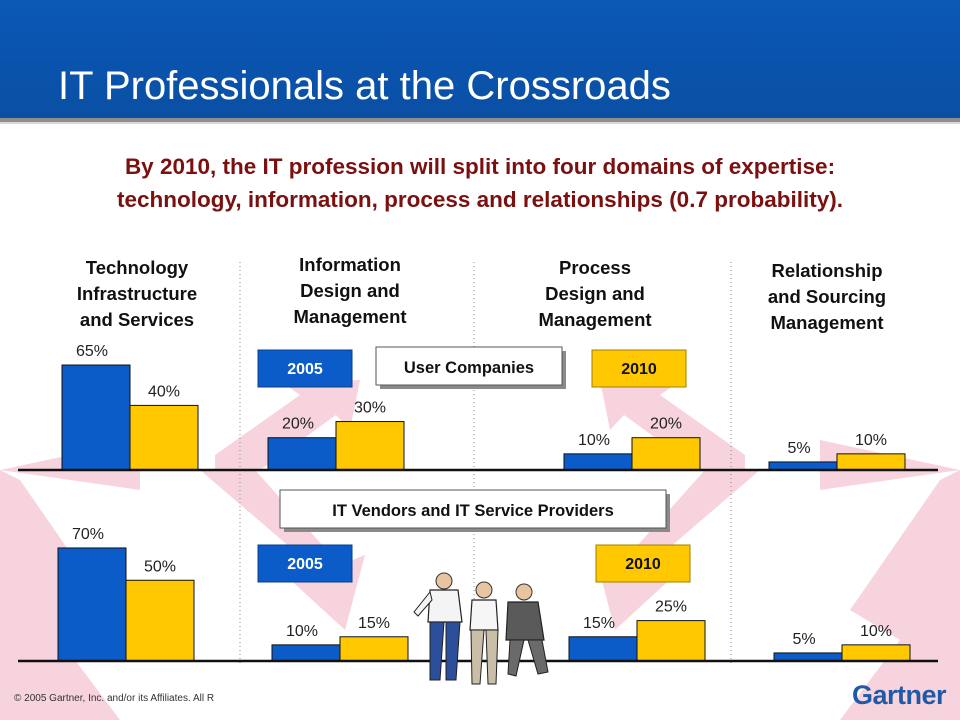 This screenshot has width=960, height=720. I want to click on bar-users-2010-cat3, so click(666, 454).